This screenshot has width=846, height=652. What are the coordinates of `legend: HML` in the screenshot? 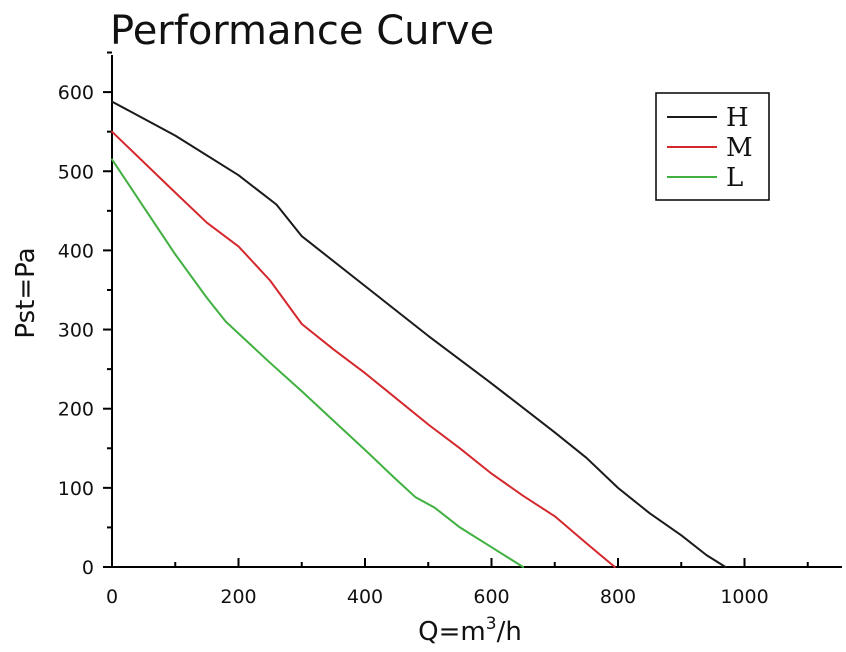 It's located at (712, 146).